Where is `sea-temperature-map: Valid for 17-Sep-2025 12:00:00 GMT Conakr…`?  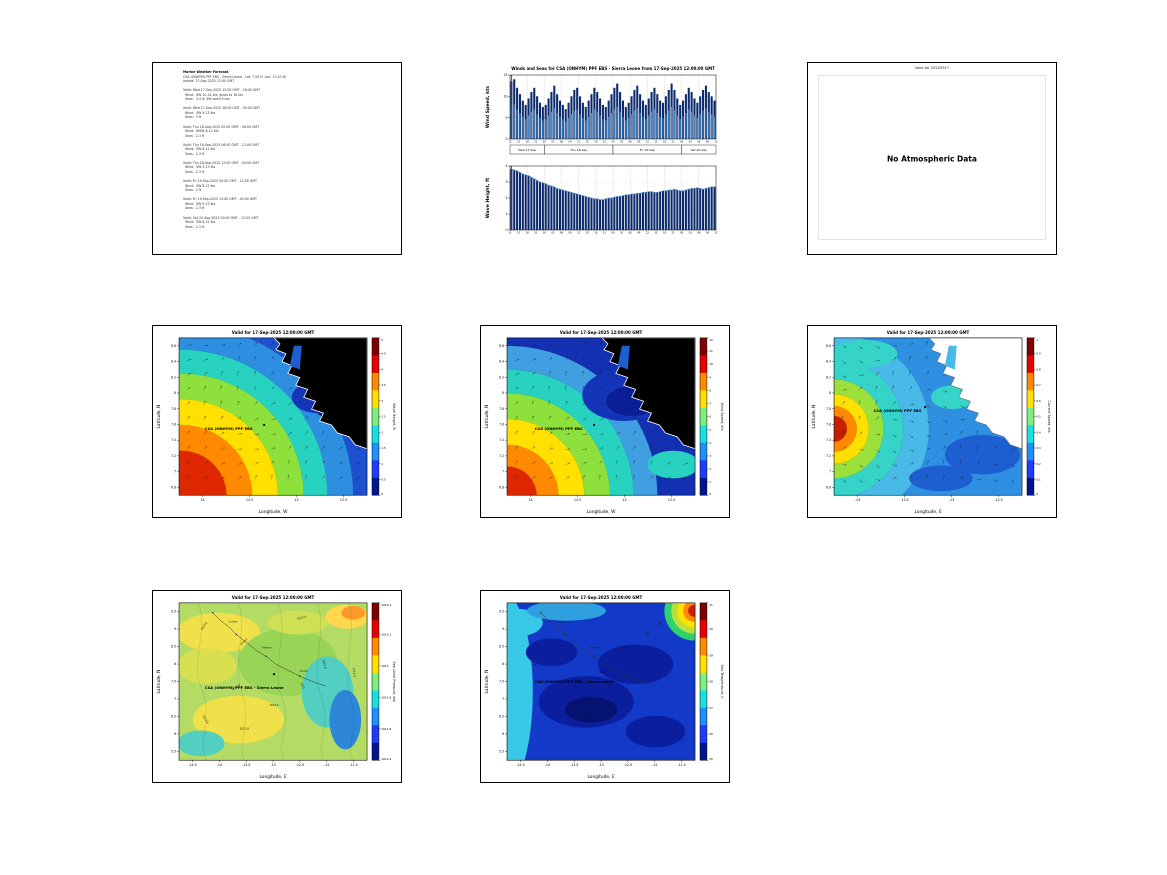 sea-temperature-map: Valid for 17-Sep-2025 12:00:00 GMT Conakr… is located at coordinates (604, 687).